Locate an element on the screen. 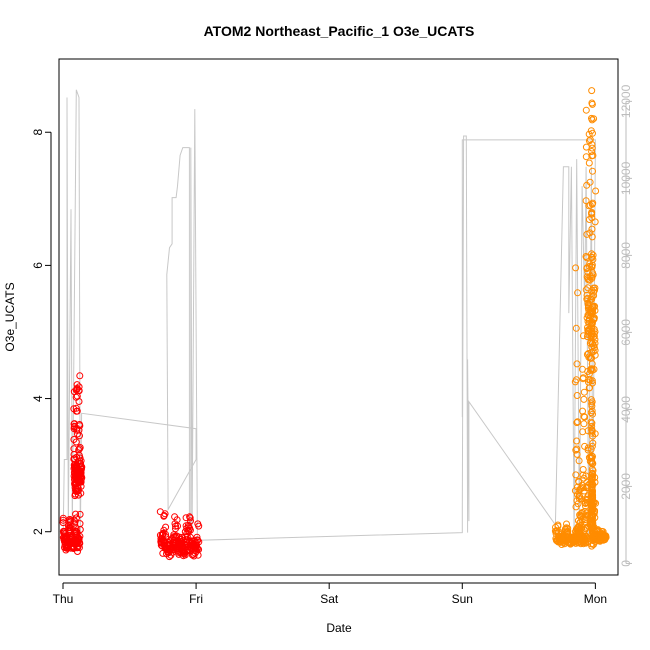  x-tick-label: Thu is located at coordinates (63, 599).